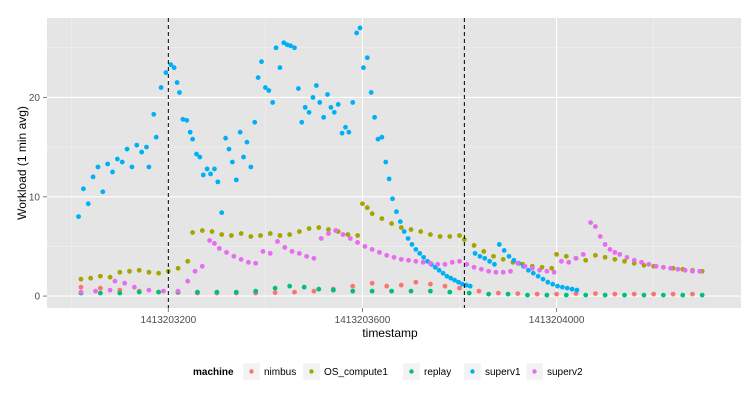 This screenshot has width=750, height=408. Describe the element at coordinates (213, 372) in the screenshot. I see `legend-title: machine` at that location.